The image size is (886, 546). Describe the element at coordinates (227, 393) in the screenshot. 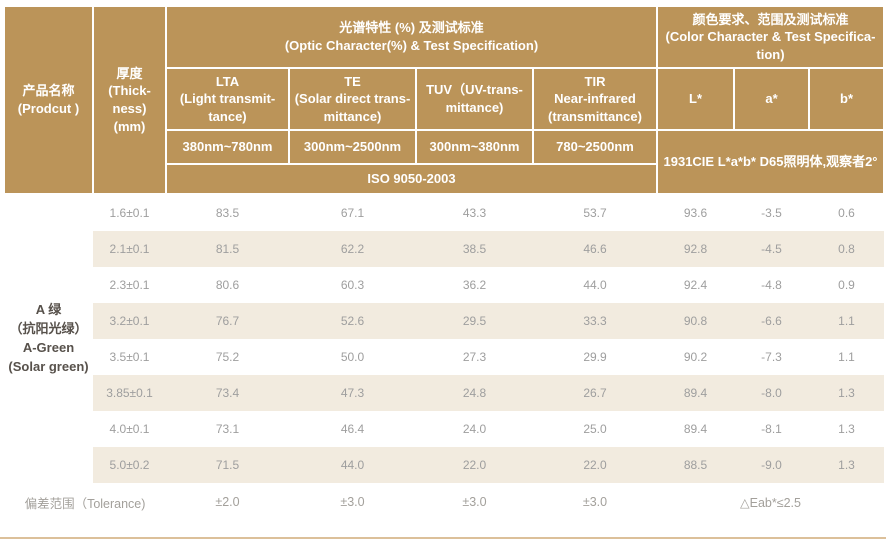

I see `data-cell: 73.4` at that location.